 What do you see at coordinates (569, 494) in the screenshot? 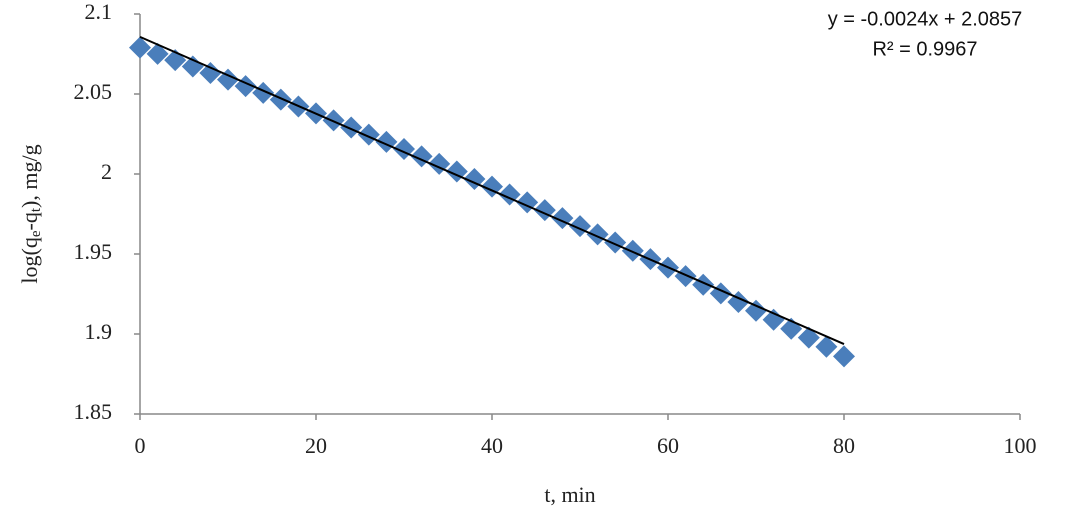
I see `x-axis-title: t, min` at bounding box center [569, 494].